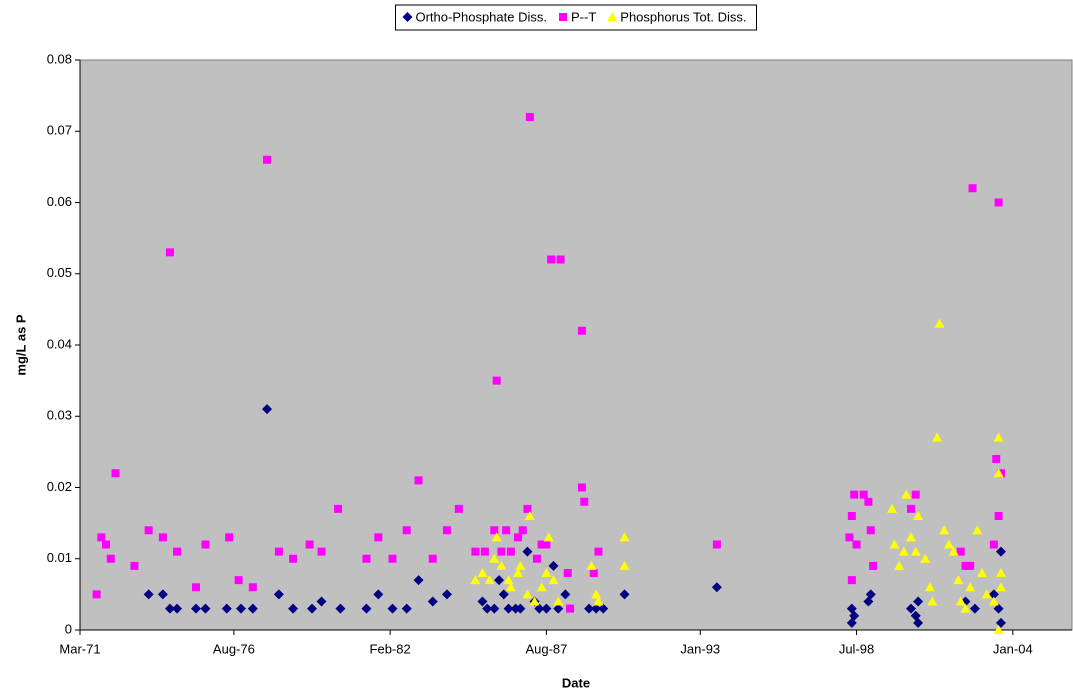 The width and height of the screenshot is (1073, 699). Describe the element at coordinates (576, 682) in the screenshot. I see `x-axis-title: Date` at that location.